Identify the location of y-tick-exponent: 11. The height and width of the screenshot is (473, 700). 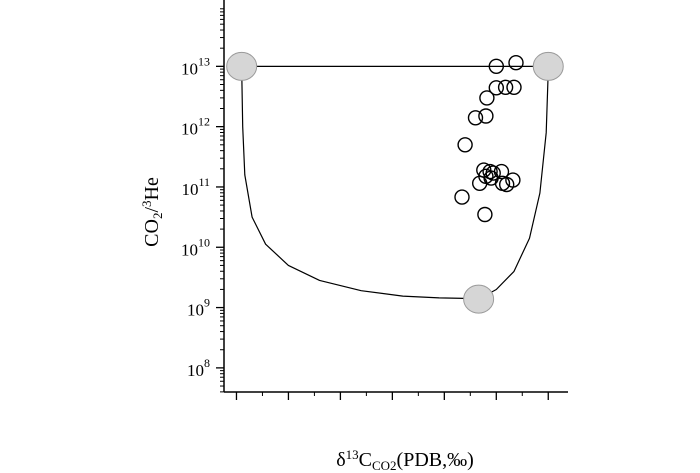
(204, 182).